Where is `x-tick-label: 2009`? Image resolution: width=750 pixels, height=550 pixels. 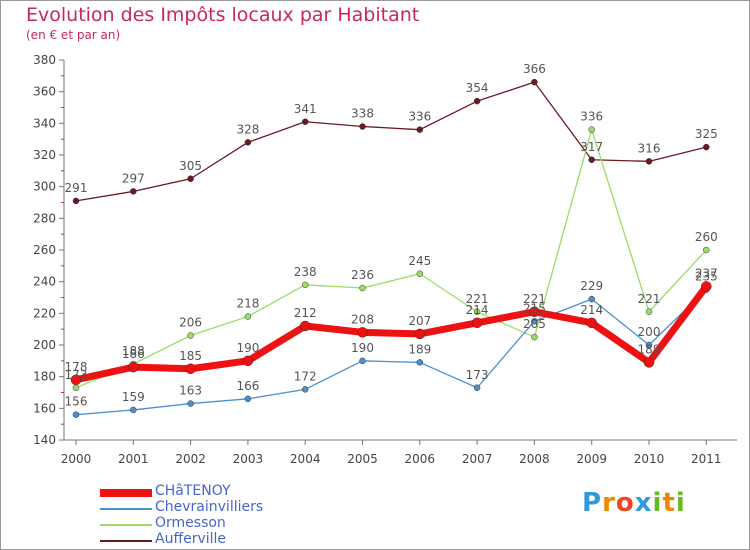
x-tick-label: 2009 is located at coordinates (591, 459).